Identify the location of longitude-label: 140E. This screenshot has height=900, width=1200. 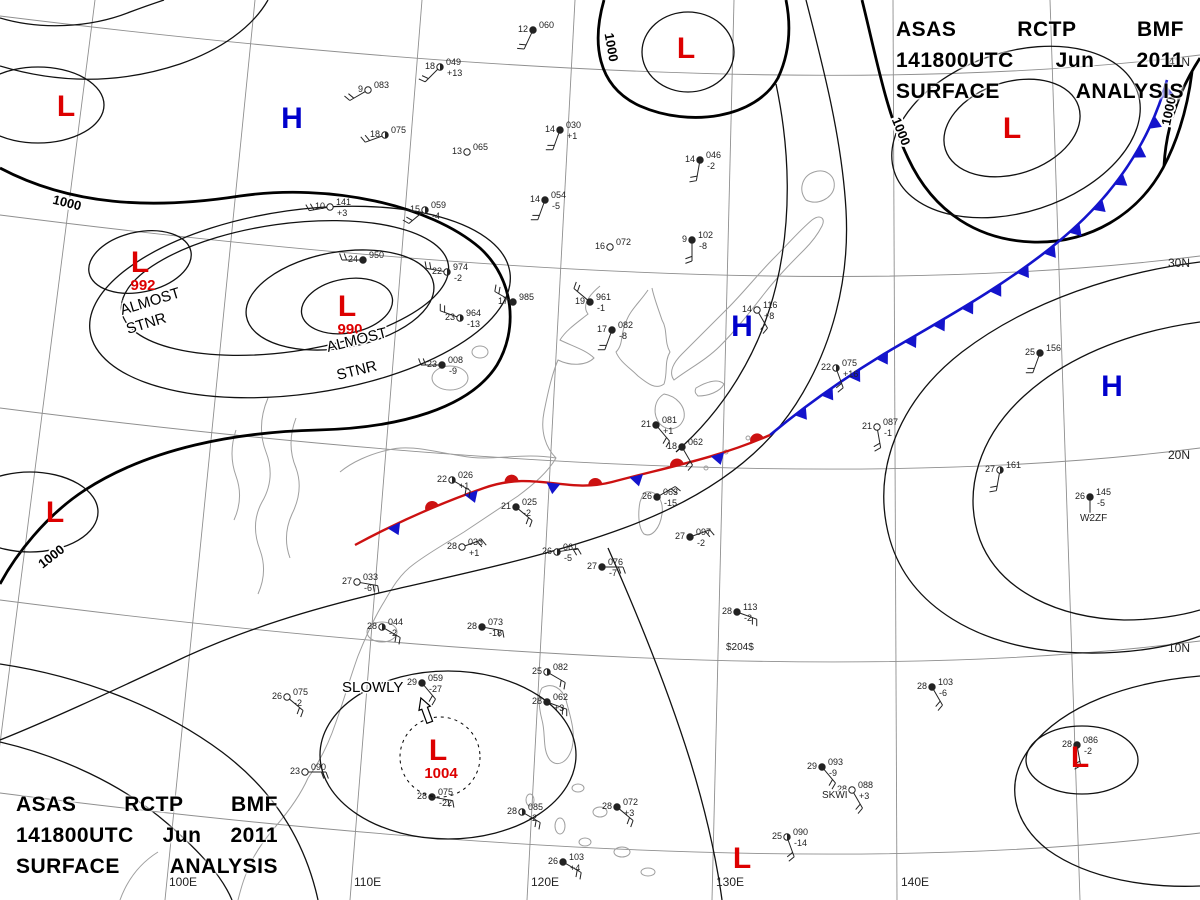
(915, 882).